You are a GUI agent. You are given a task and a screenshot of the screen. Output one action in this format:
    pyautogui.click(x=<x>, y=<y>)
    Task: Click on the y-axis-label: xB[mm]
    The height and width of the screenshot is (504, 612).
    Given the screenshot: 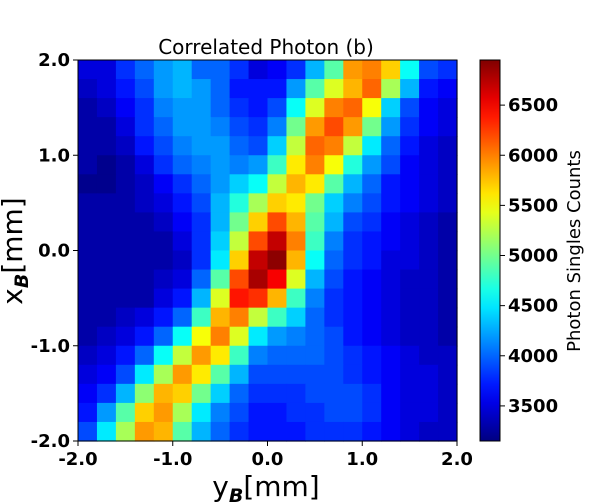 What is the action you would take?
    pyautogui.click(x=16, y=250)
    